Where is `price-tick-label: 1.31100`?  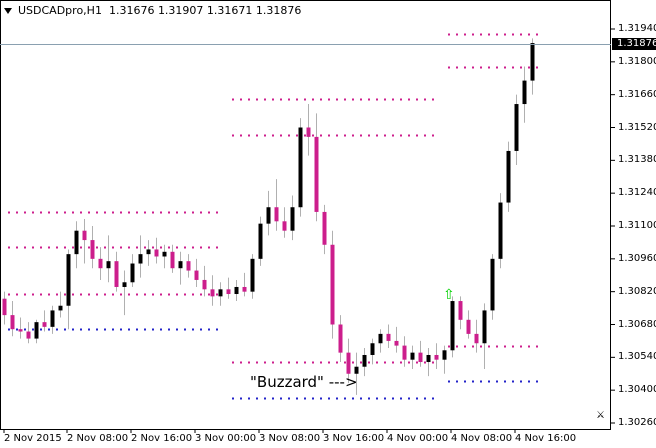
price-tick-label: 1.31100 is located at coordinates (637, 225).